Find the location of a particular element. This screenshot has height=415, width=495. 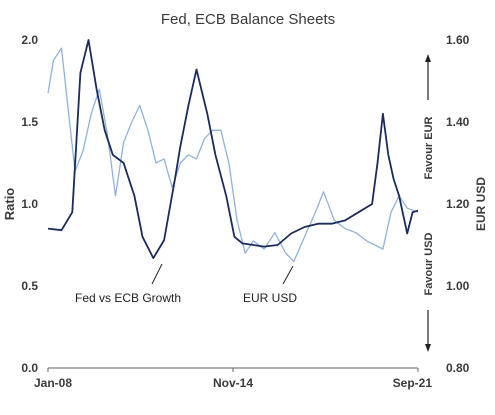

y2-axis-label: EUR USD is located at coordinates (481, 204).